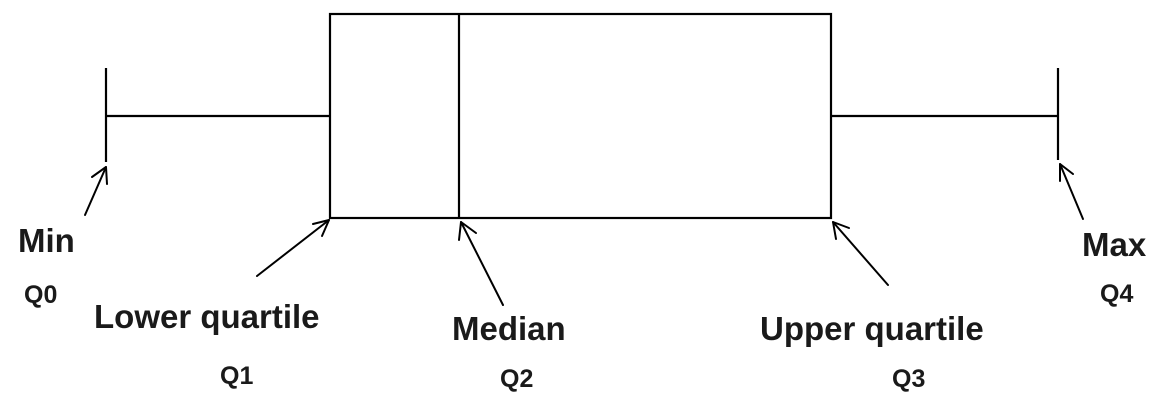 This screenshot has width=1176, height=412. What do you see at coordinates (1071, 191) in the screenshot?
I see `max-arrow` at bounding box center [1071, 191].